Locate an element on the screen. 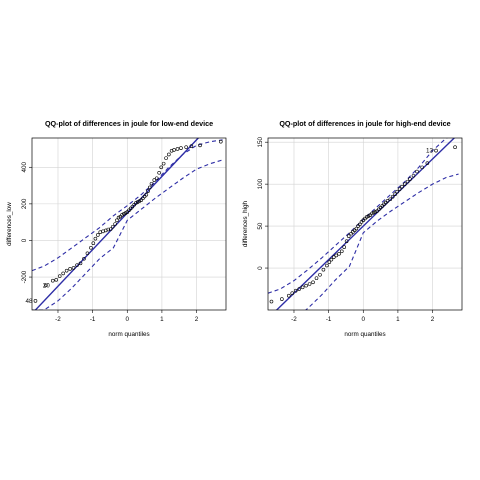 The height and width of the screenshot is (480, 480). y-tick-label: -200 is located at coordinates (24, 276).